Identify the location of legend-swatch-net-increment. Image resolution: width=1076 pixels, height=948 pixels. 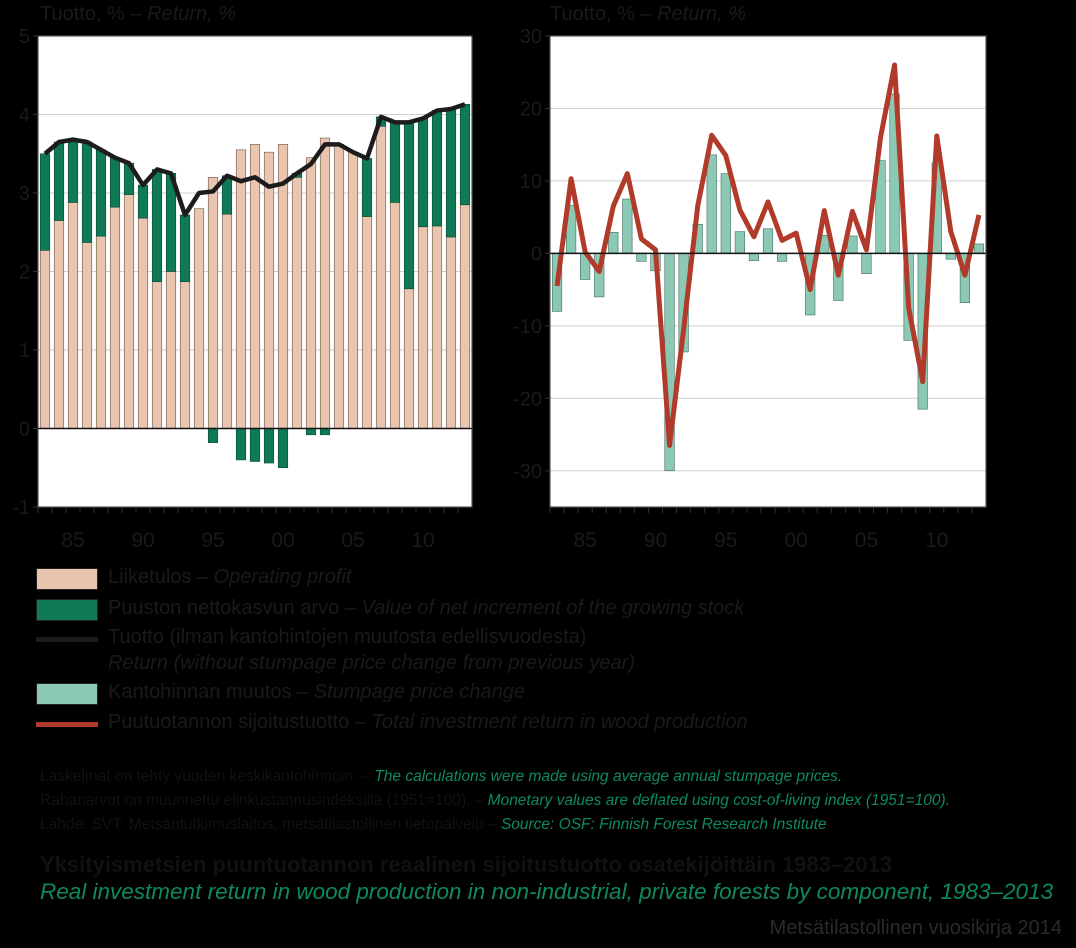
(67, 610).